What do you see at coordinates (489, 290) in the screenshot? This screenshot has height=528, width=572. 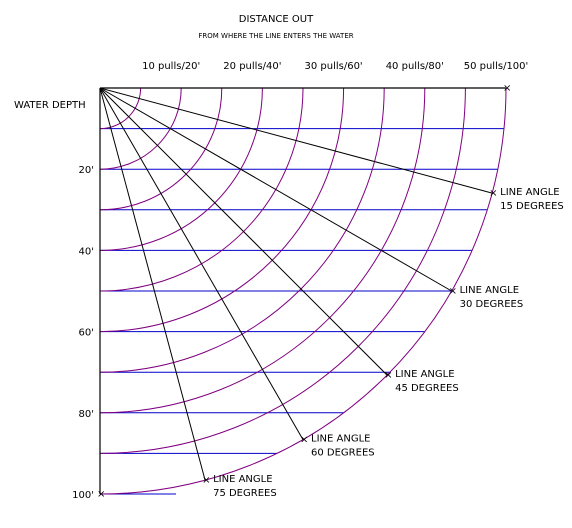 I see `angle-label-30-line1: LINE ANGLE` at bounding box center [489, 290].